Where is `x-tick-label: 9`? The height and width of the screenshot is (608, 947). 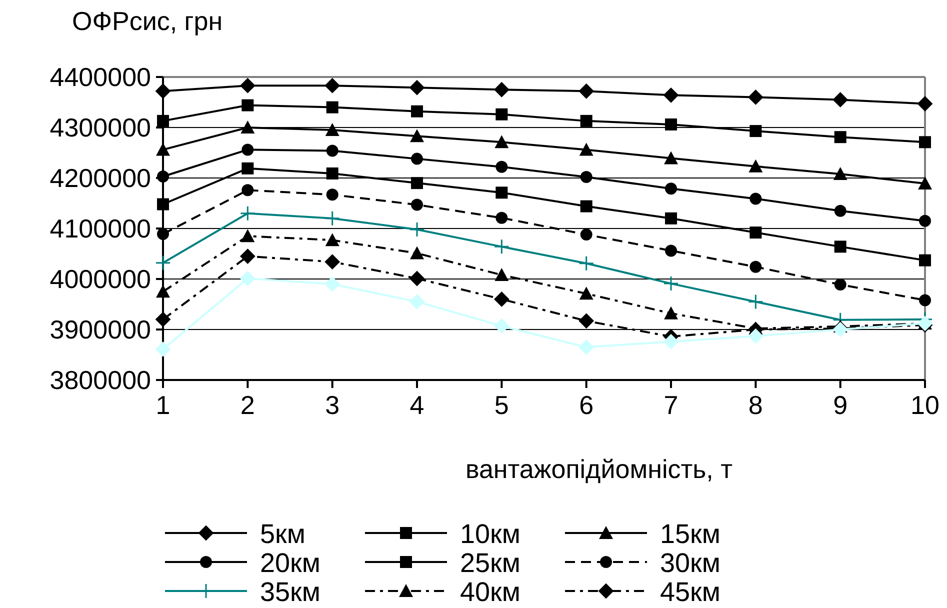
x-tick-label: 9 is located at coordinates (840, 405).